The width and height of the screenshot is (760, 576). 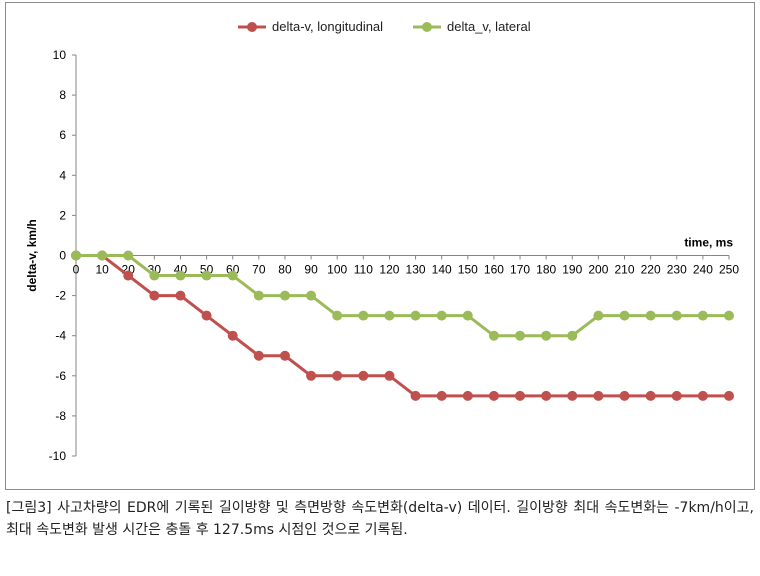 What do you see at coordinates (708, 243) in the screenshot?
I see `x-axis-title: time, ms` at bounding box center [708, 243].